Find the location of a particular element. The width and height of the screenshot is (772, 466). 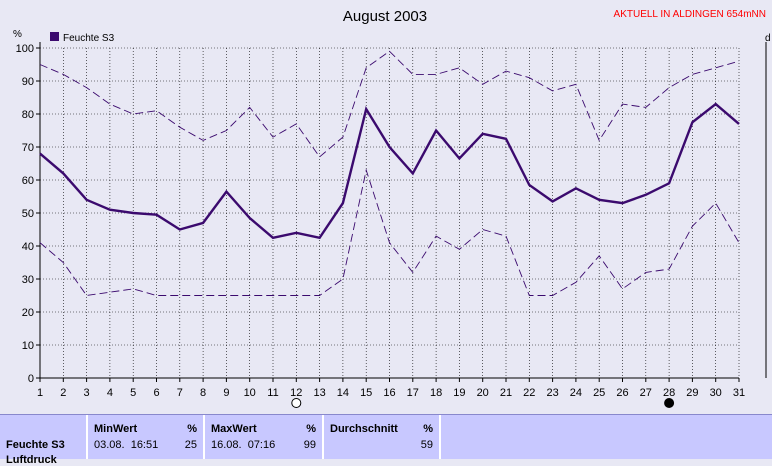

x-tick-label: 29 is located at coordinates (692, 393).